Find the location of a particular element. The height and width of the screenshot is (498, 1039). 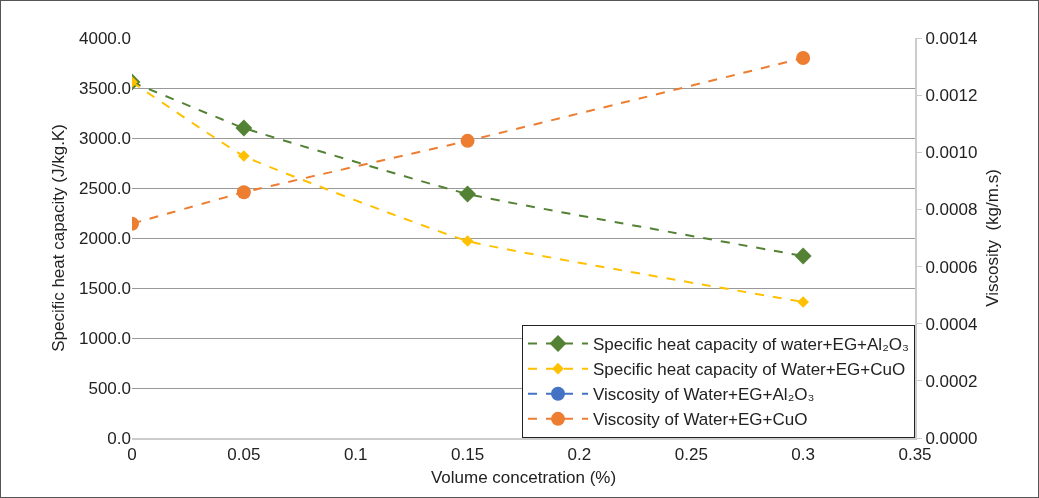

y2-tick-label: 0.0002 is located at coordinates (951, 381).